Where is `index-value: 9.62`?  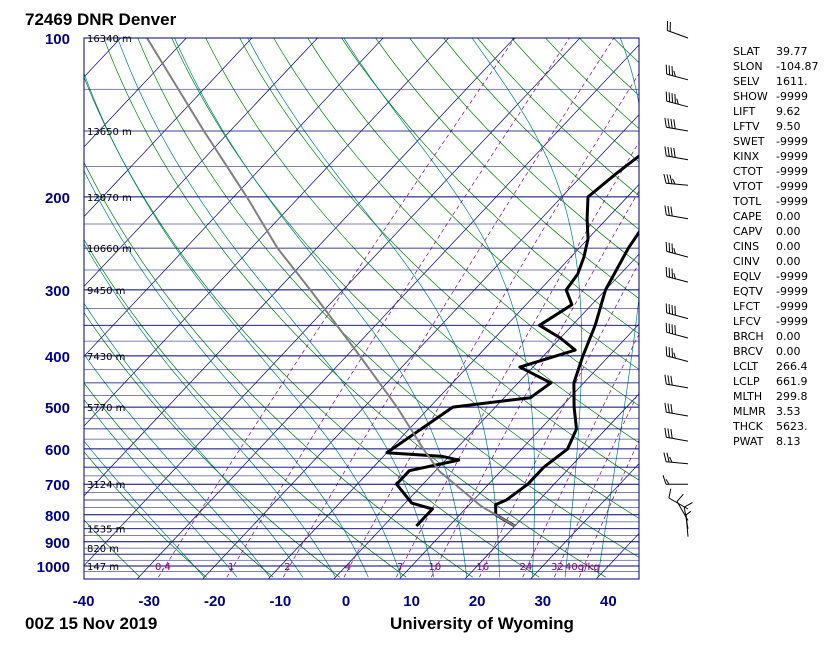
index-value: 9.62 is located at coordinates (788, 111).